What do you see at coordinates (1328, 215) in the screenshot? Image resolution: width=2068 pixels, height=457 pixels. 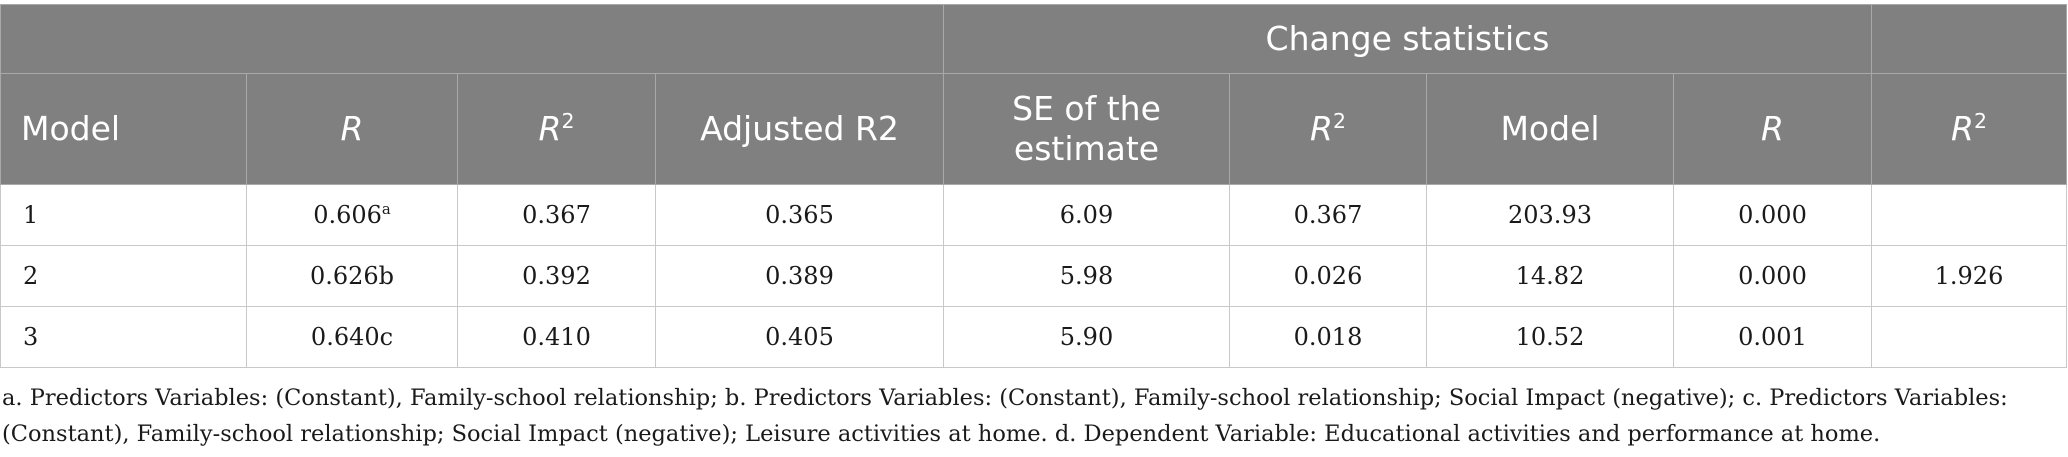 I see `cell-r2-change: 0.367` at bounding box center [1328, 215].